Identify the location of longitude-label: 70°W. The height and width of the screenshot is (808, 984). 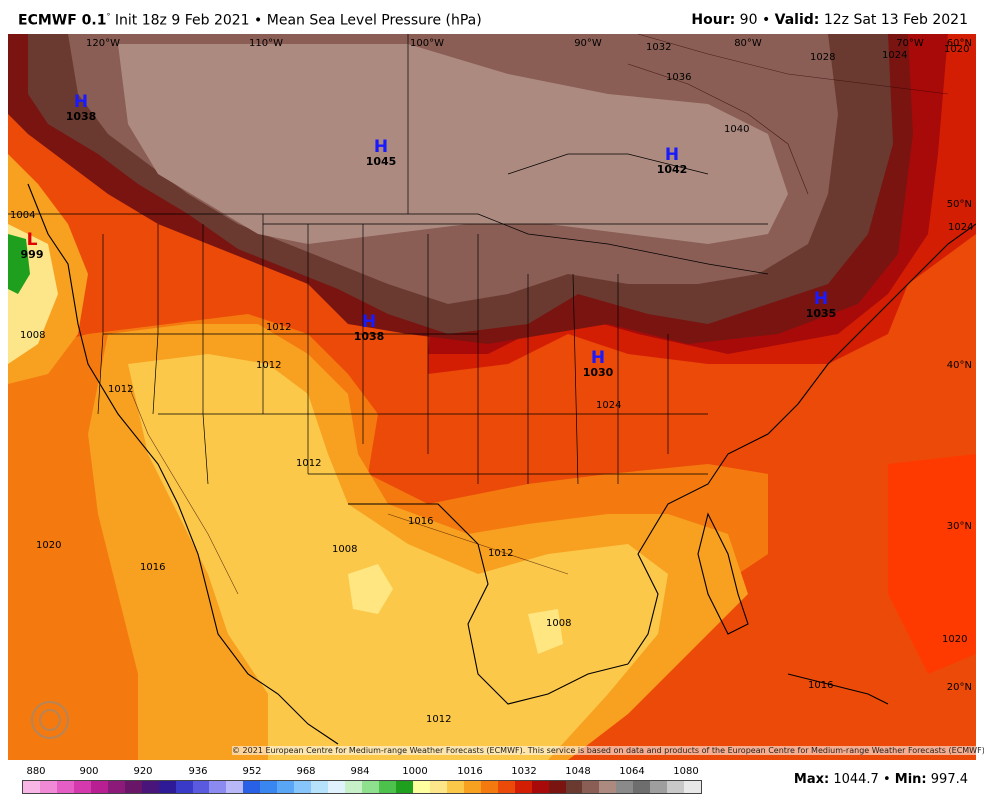
(910, 43).